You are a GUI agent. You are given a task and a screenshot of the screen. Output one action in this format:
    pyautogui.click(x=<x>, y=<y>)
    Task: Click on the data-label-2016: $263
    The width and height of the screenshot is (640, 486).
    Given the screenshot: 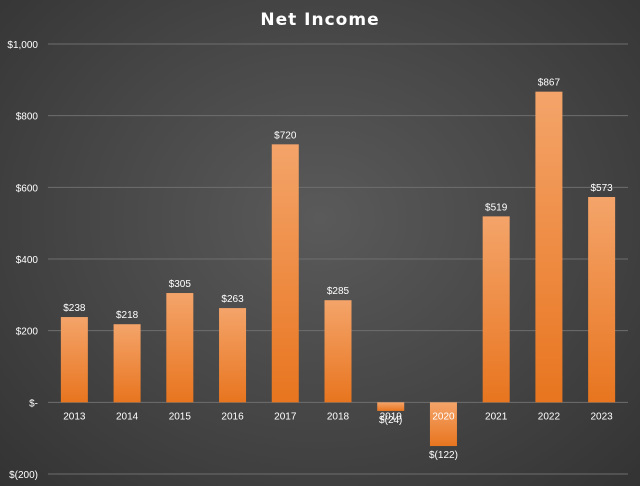 What is the action you would take?
    pyautogui.click(x=232, y=299)
    